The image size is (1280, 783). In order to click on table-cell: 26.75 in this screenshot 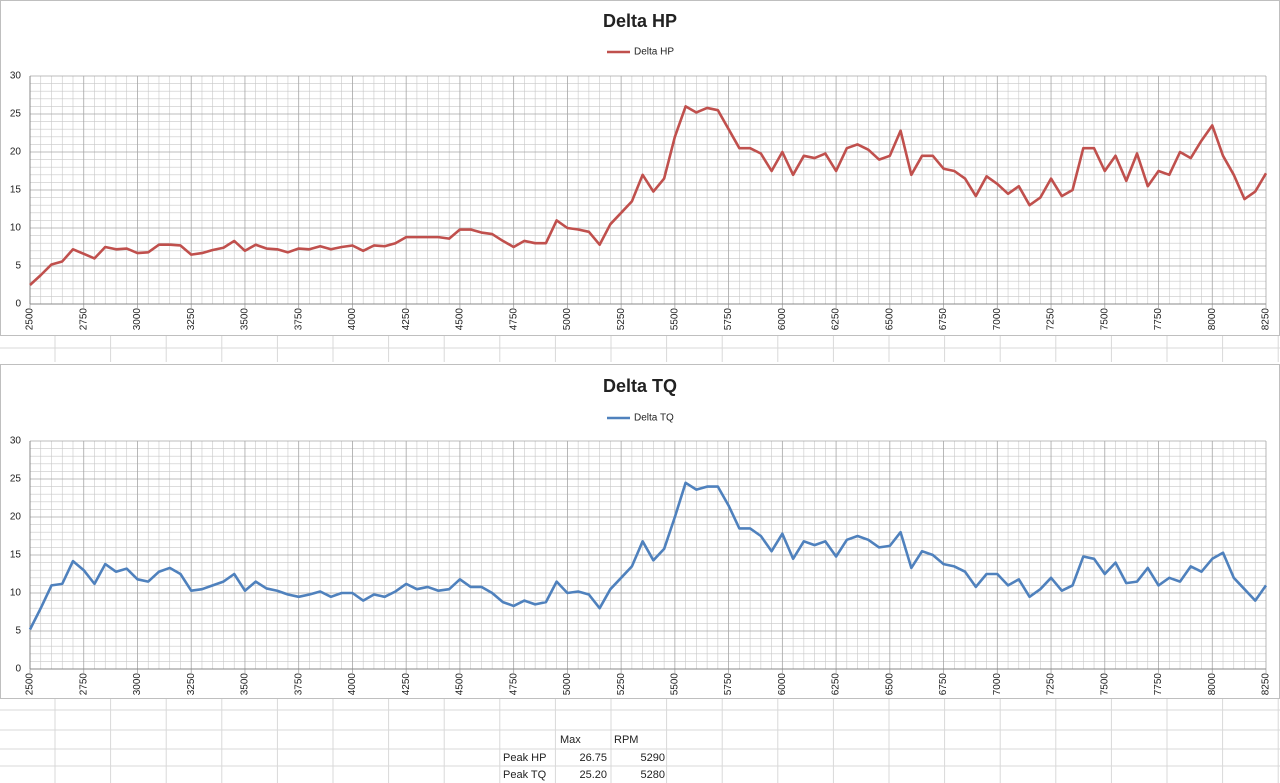, I will do `click(593, 758)`.